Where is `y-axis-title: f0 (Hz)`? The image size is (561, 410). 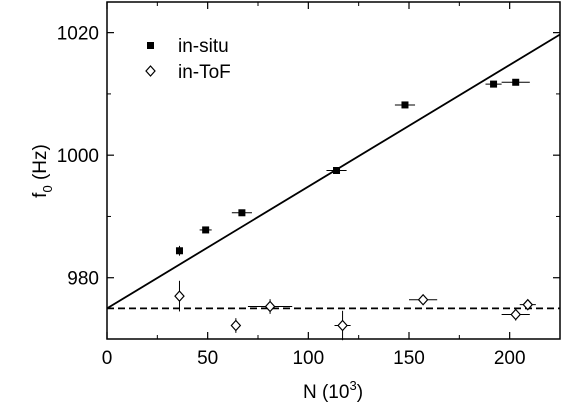
y-axis-title: f0 (Hz) is located at coordinates (42, 171).